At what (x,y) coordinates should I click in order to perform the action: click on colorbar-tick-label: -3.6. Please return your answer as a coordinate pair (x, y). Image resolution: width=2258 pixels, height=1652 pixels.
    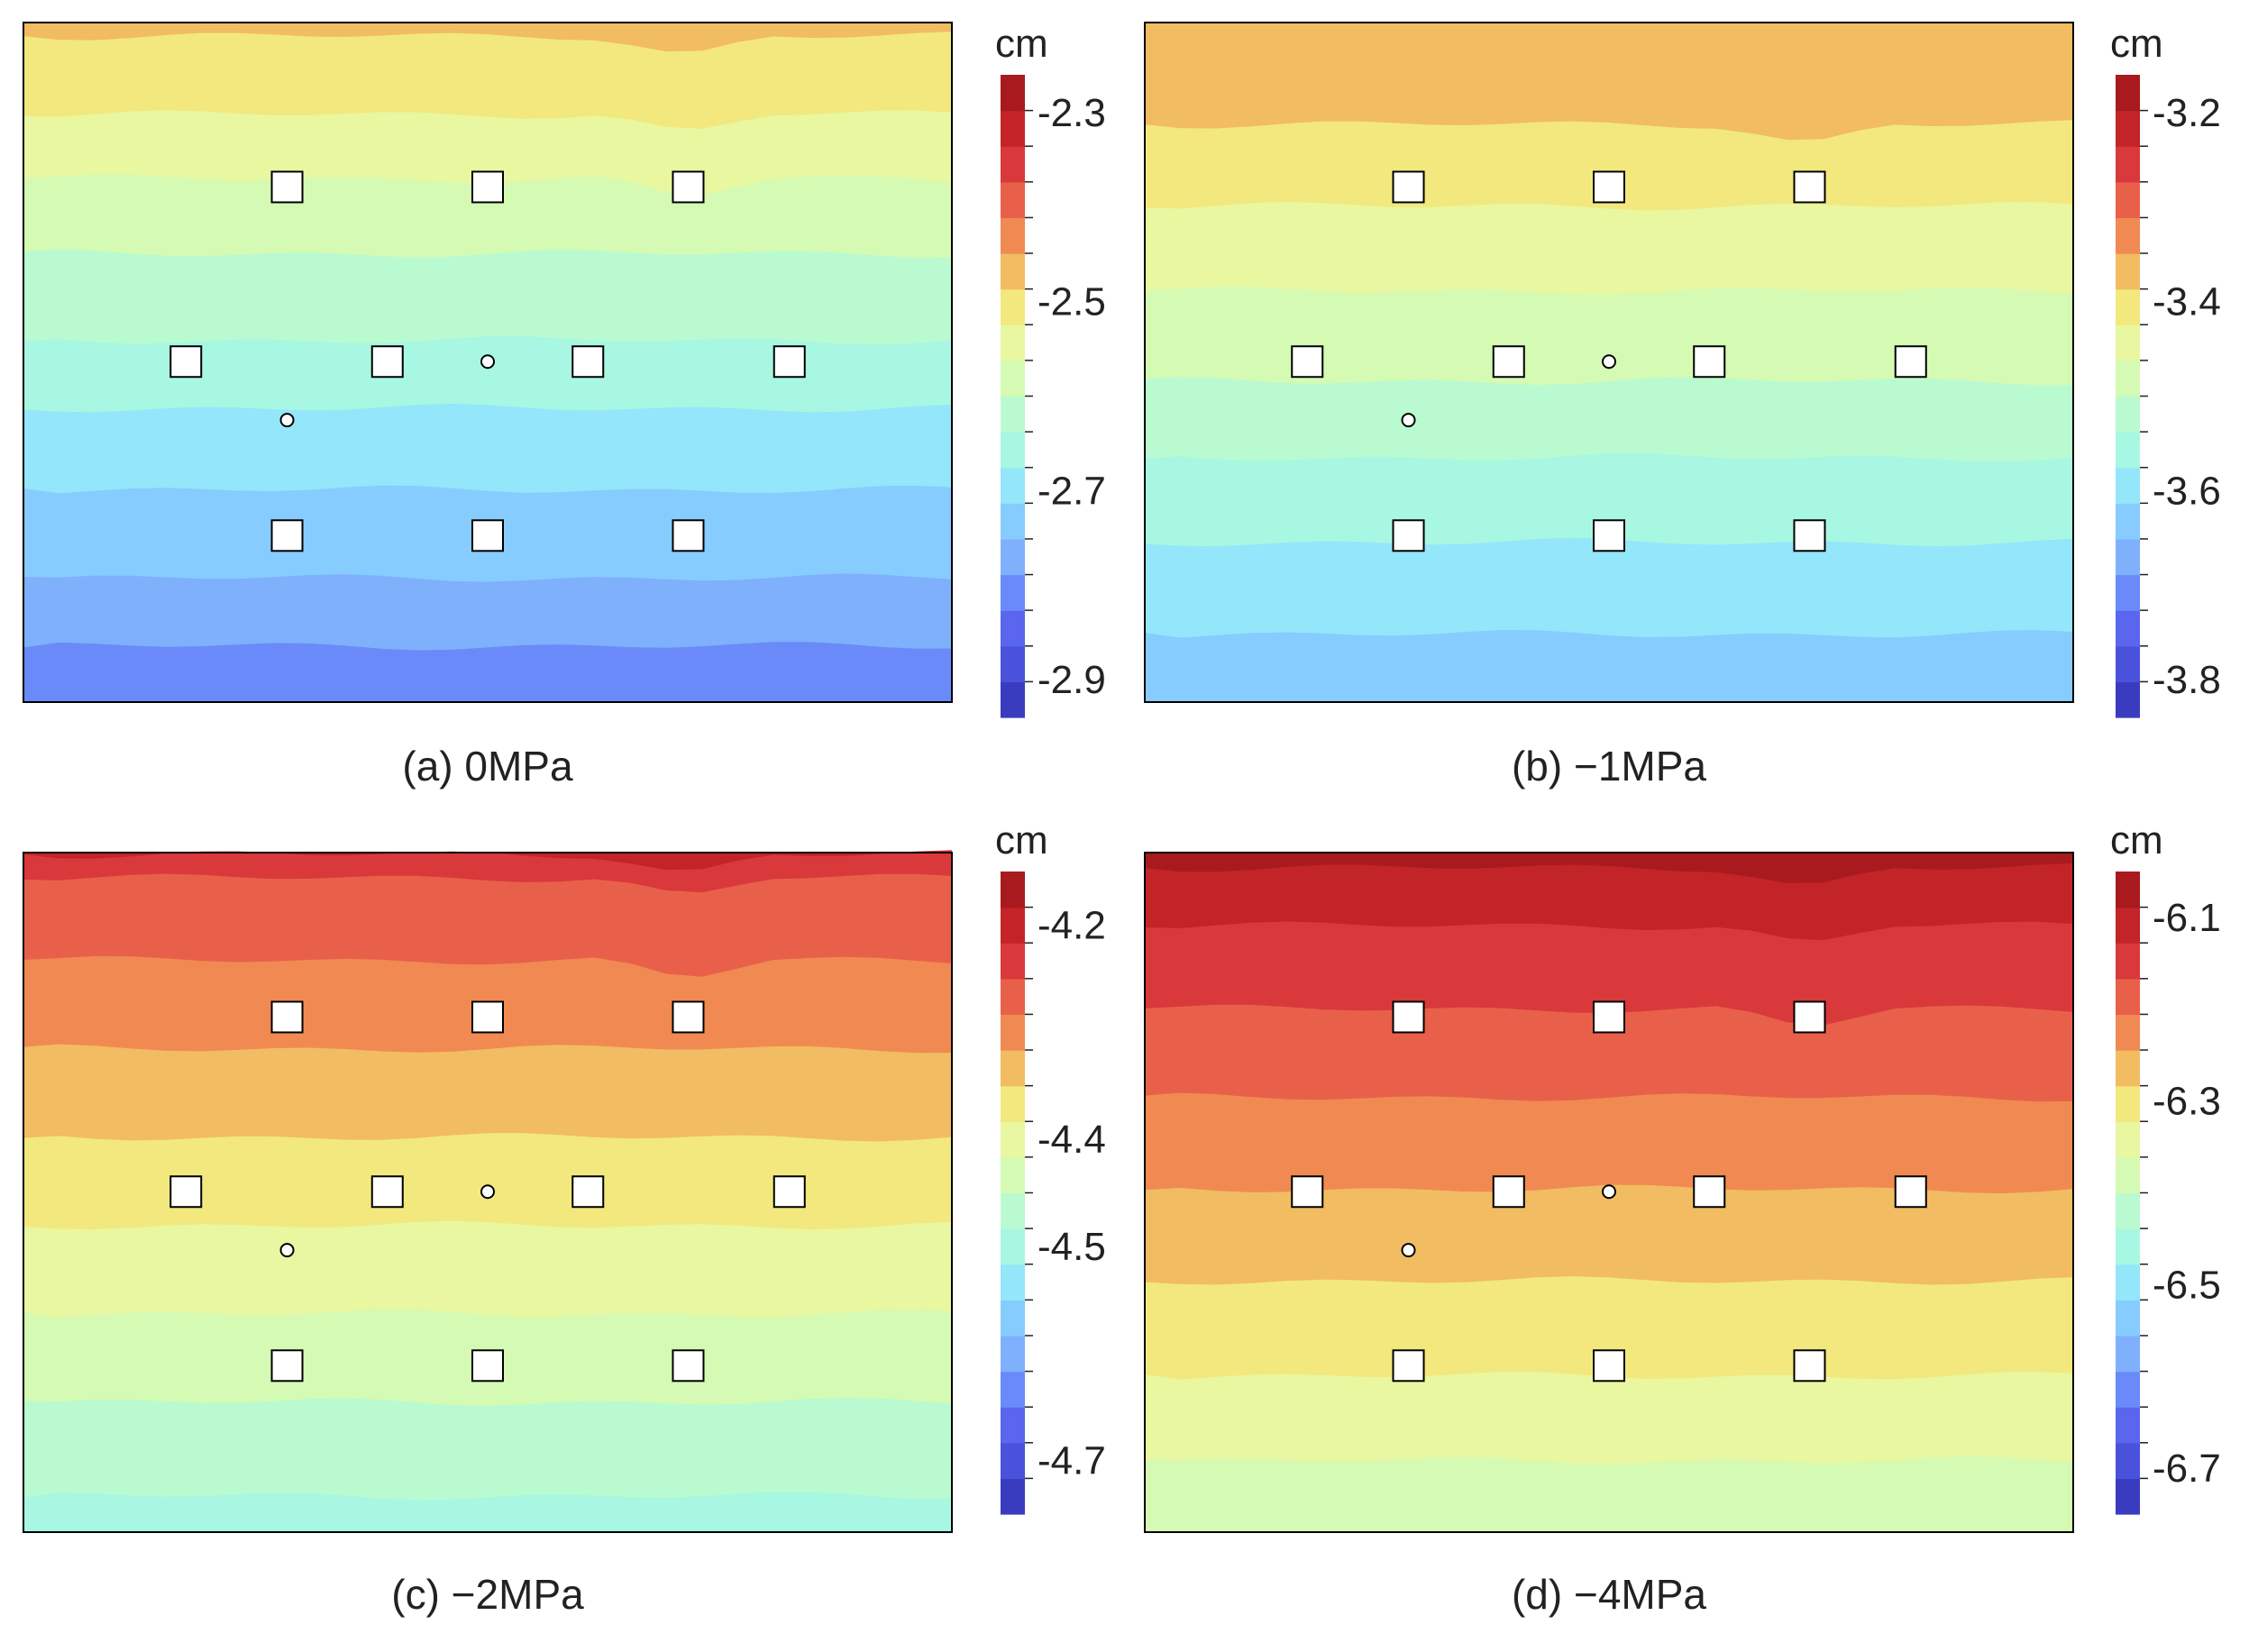
    Looking at the image, I should click on (2187, 491).